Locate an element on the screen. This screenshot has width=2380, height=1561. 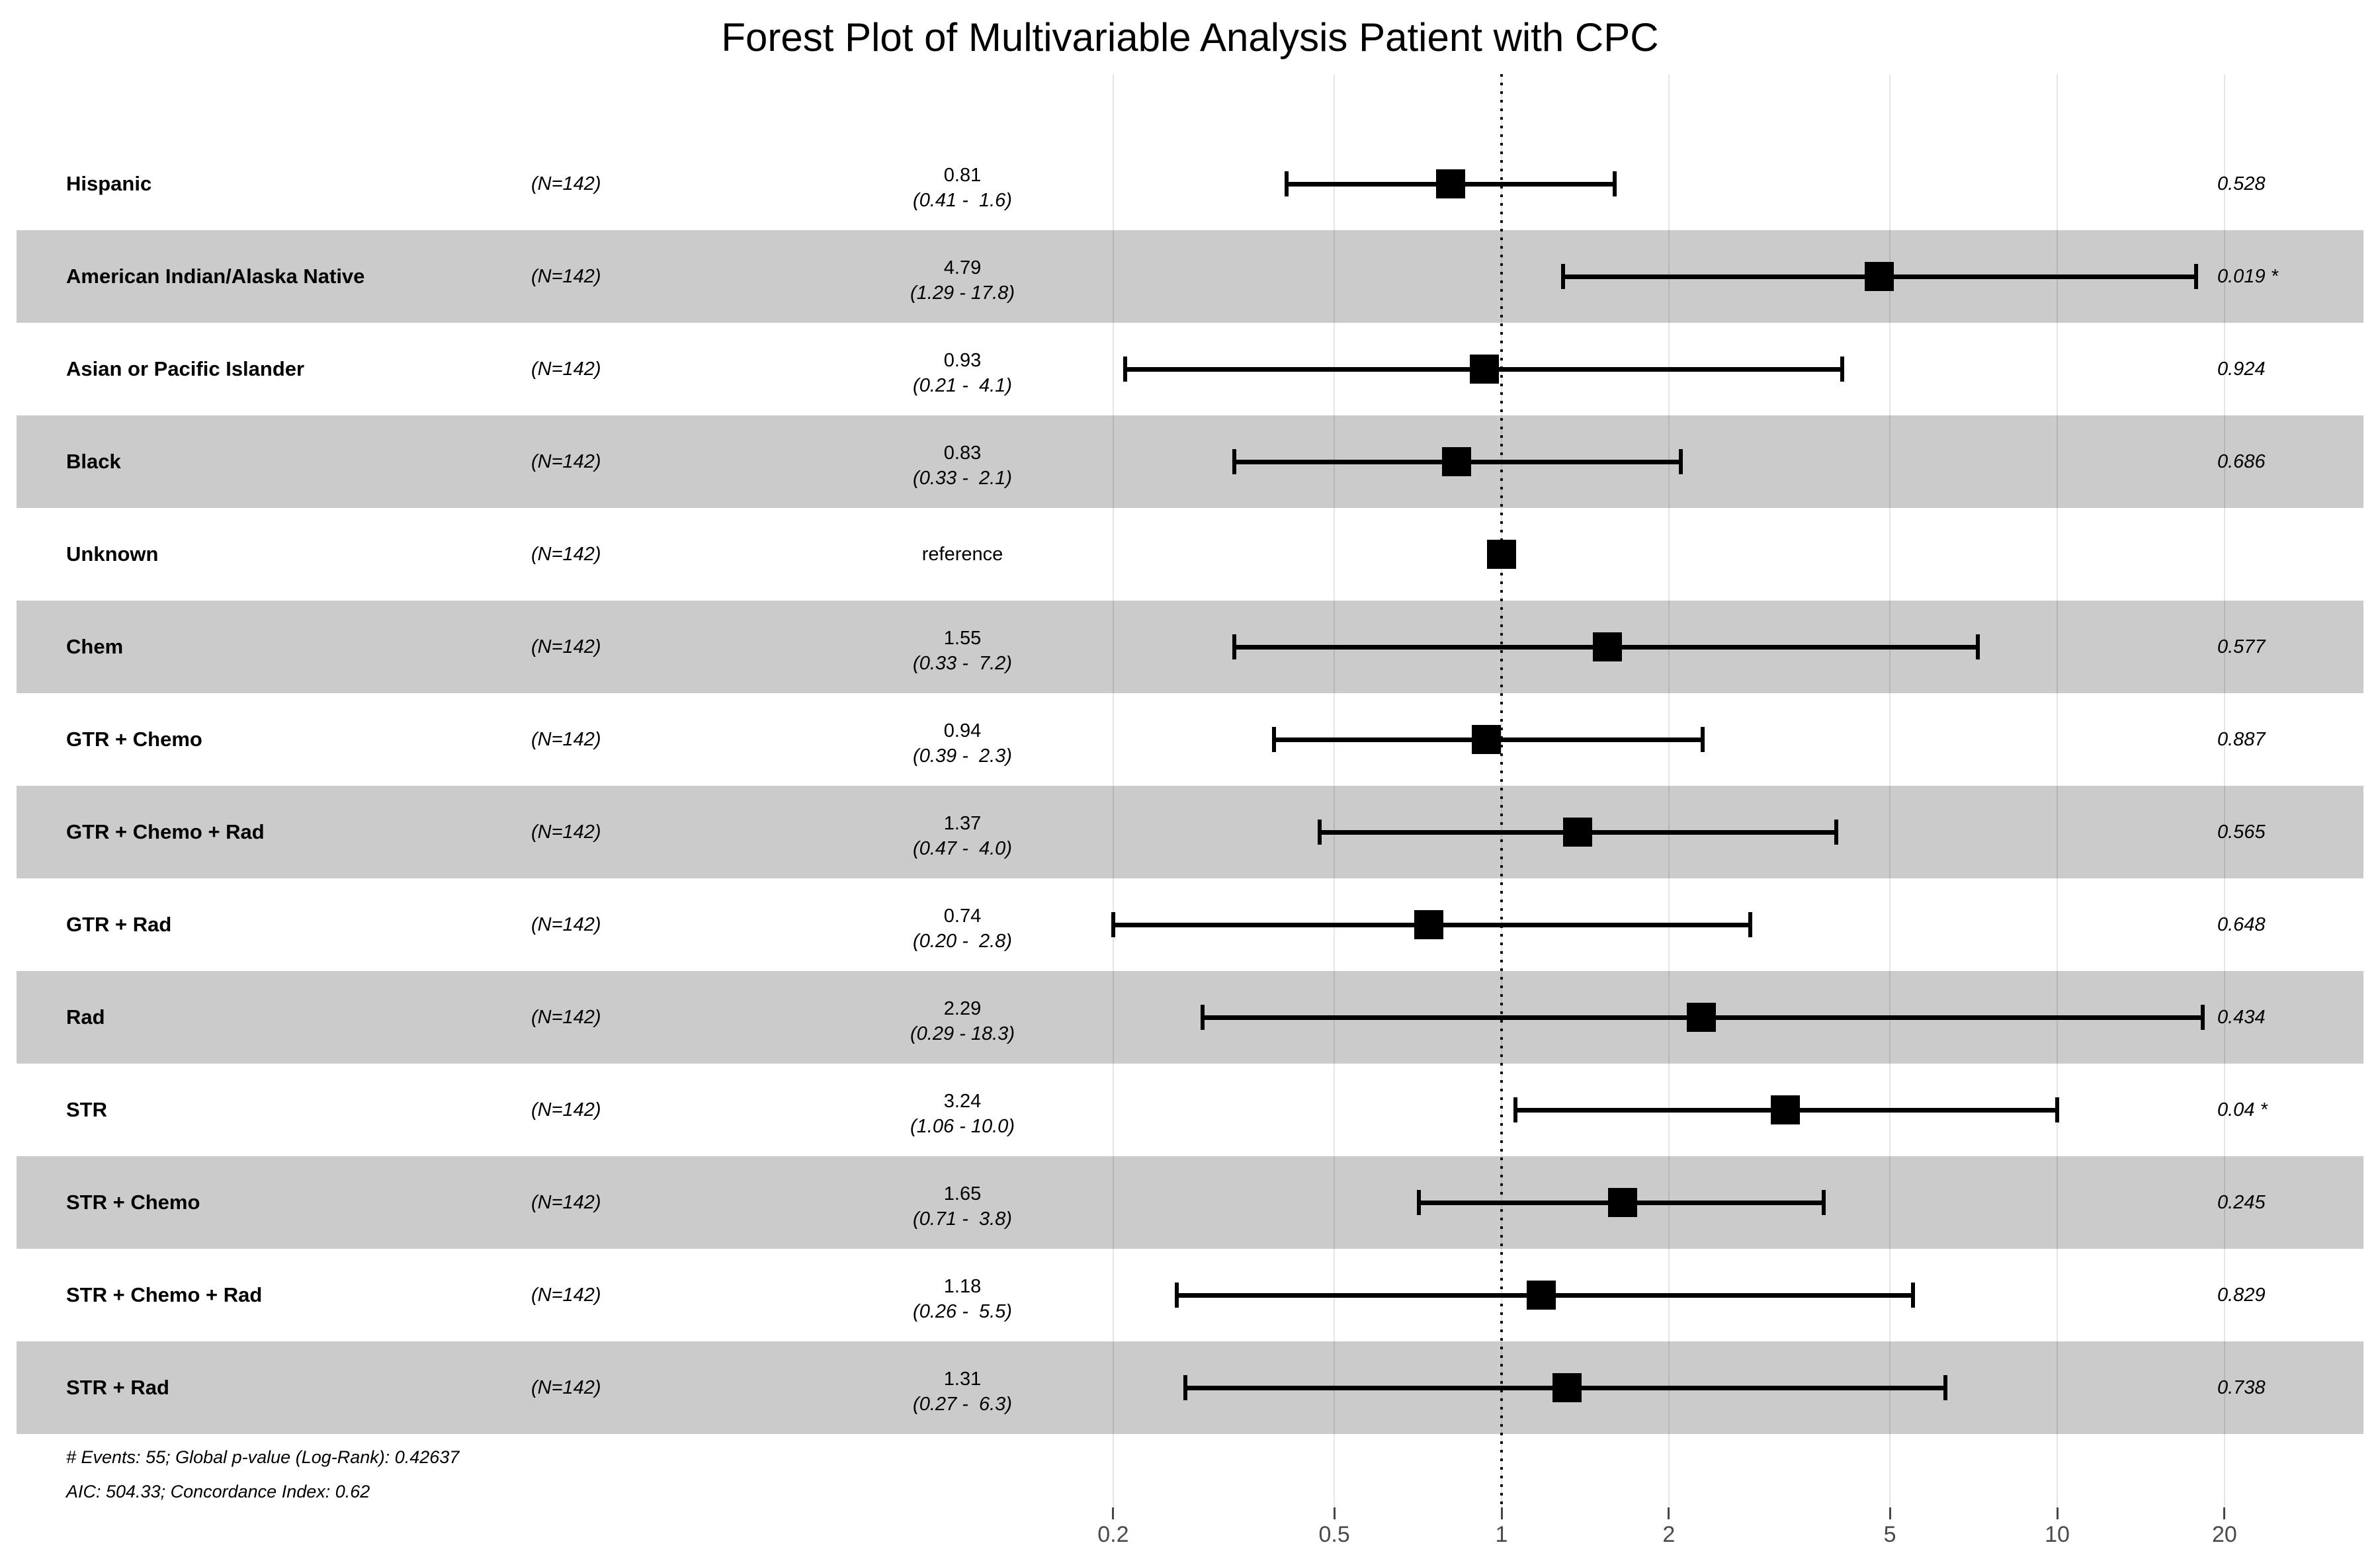
row-p-value: 0.887 is located at coordinates (2241, 740).